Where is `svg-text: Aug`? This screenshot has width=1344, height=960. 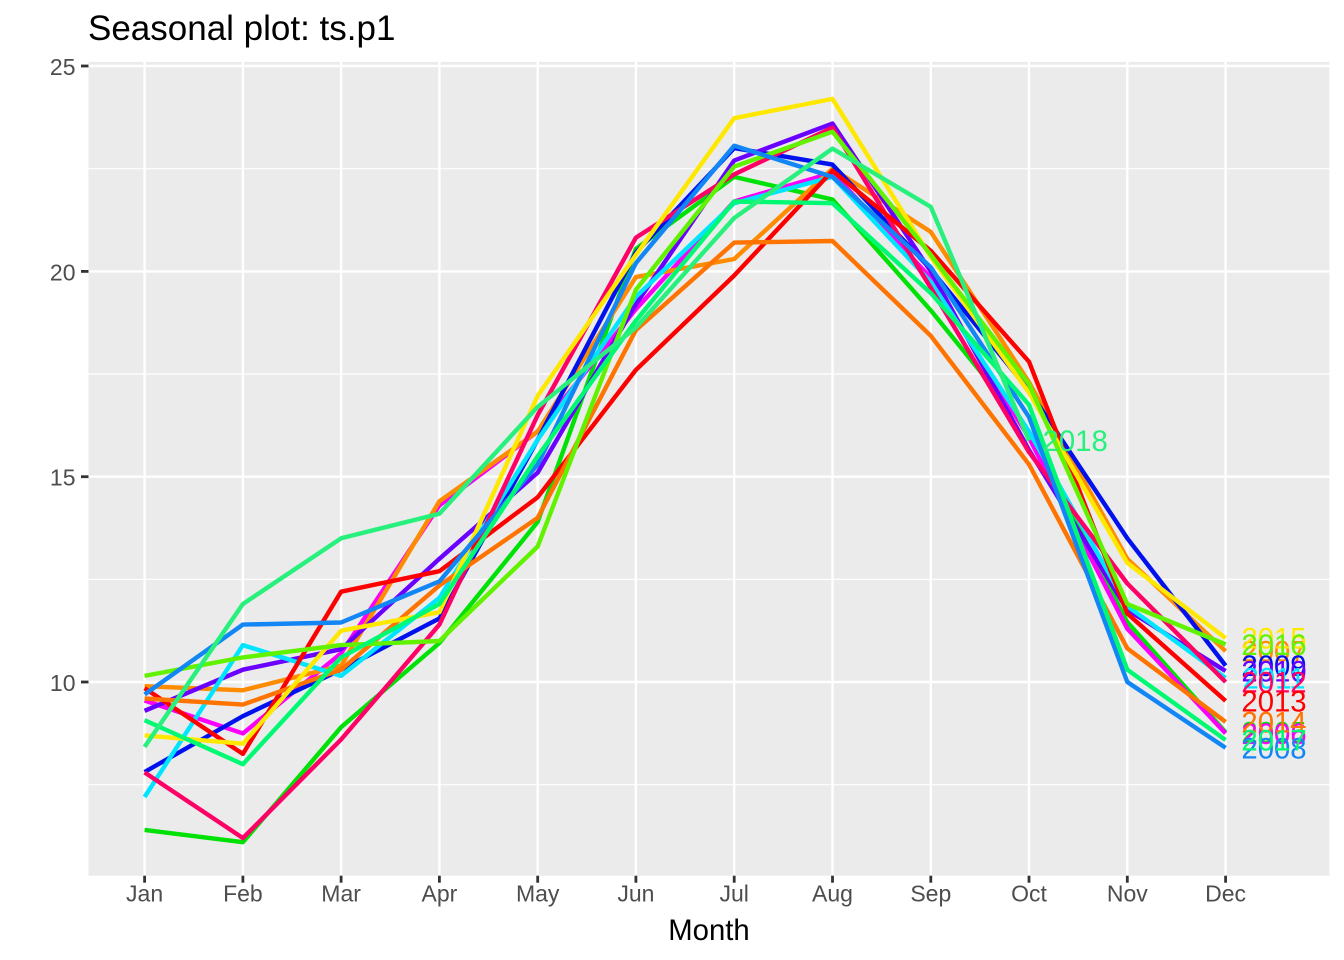 svg-text: Aug is located at coordinates (832, 894).